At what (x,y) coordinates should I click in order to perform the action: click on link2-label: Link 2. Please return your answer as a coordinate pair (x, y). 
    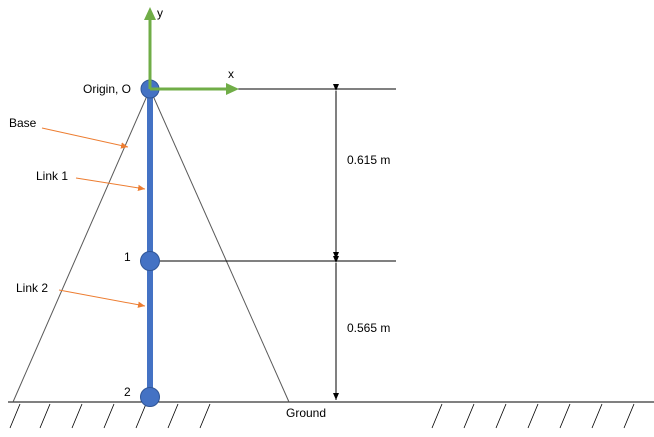
    Looking at the image, I should click on (32, 288).